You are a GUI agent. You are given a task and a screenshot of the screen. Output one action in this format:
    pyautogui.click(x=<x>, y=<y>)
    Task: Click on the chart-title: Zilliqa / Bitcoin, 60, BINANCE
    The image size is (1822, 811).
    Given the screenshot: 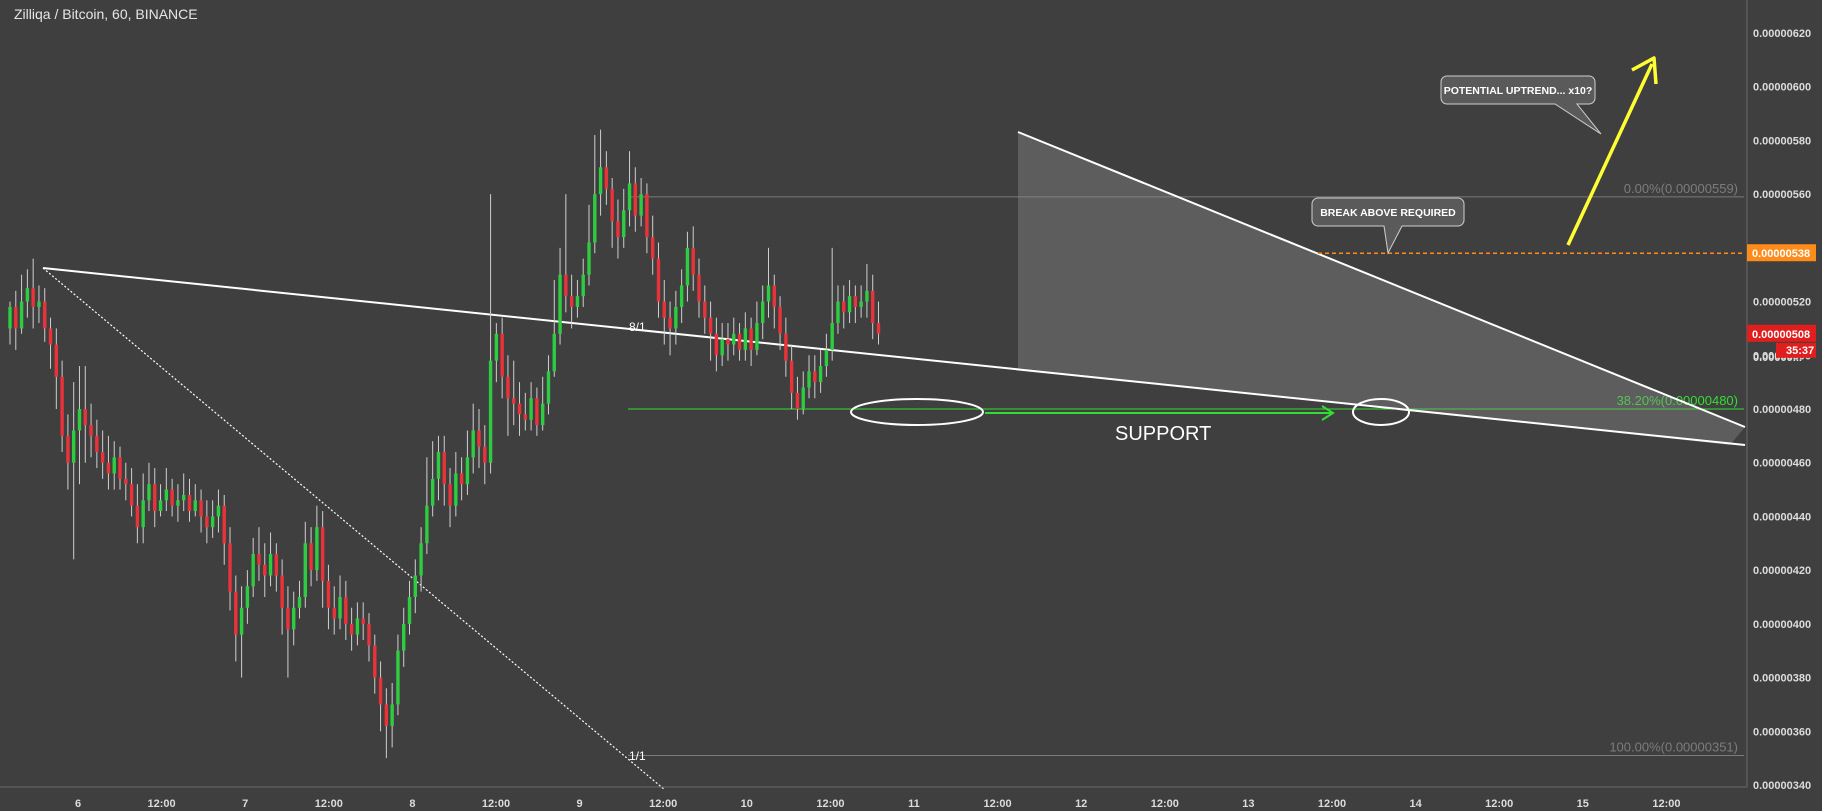 What is the action you would take?
    pyautogui.click(x=106, y=14)
    